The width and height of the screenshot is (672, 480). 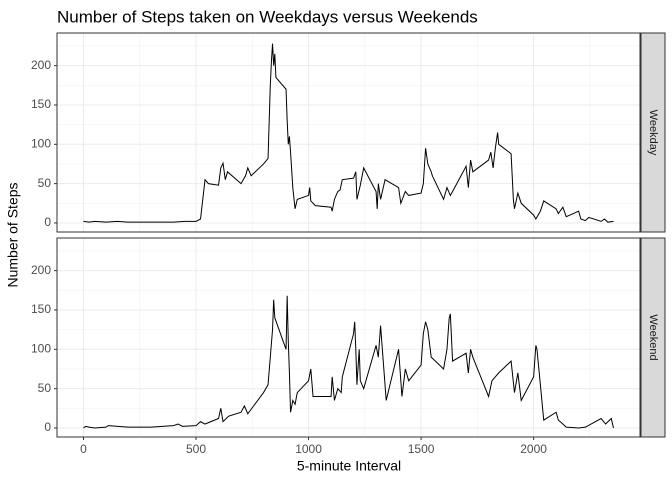 I want to click on facet-label: Weekend, so click(x=653, y=337).